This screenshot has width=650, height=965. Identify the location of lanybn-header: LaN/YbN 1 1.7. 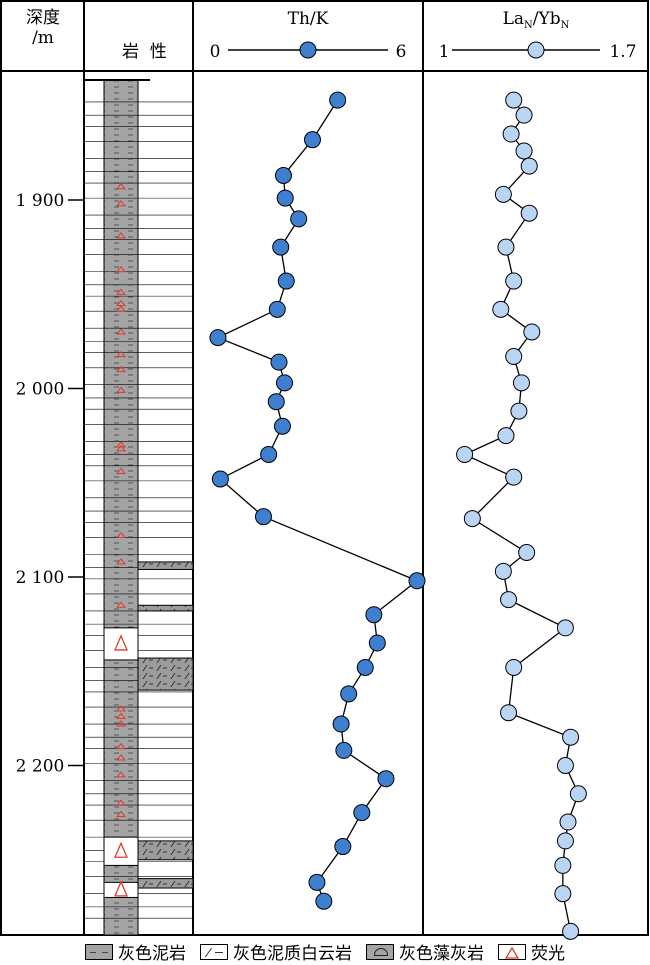
(538, 35).